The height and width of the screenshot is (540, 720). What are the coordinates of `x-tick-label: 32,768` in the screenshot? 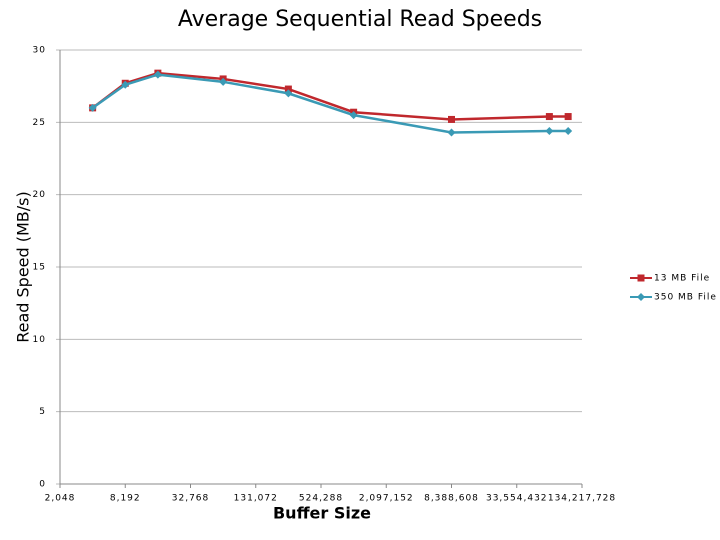 It's located at (191, 499).